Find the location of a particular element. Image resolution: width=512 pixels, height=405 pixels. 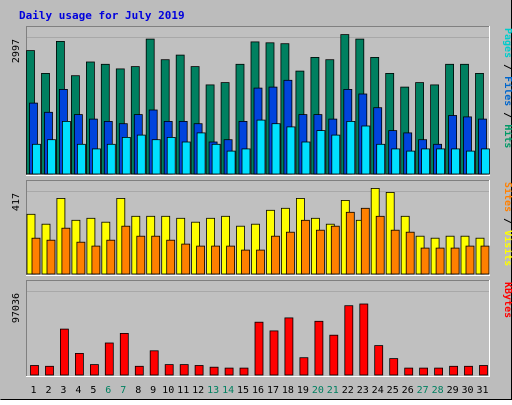

chart-title: Daily usage for July 2019 is located at coordinates (102, 15).